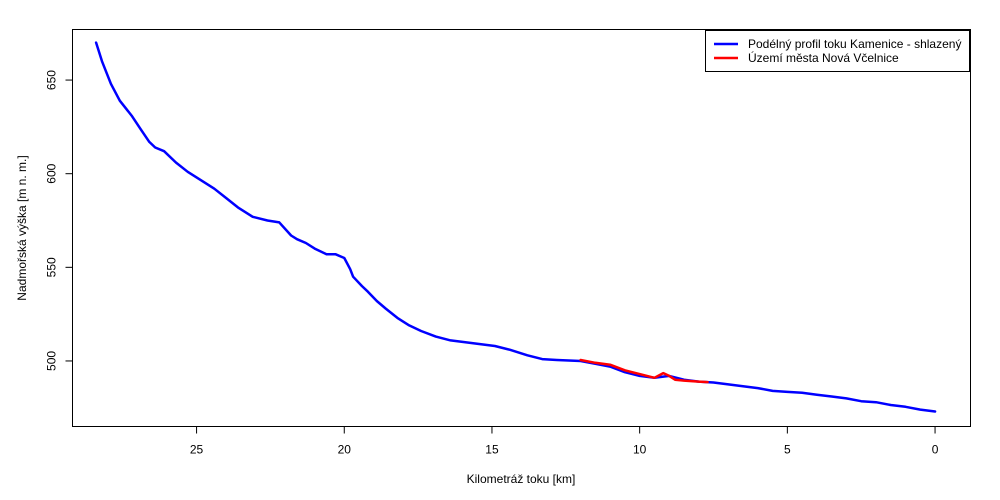 The width and height of the screenshot is (1000, 500). I want to click on x-tick-label-4: 5, so click(787, 450).